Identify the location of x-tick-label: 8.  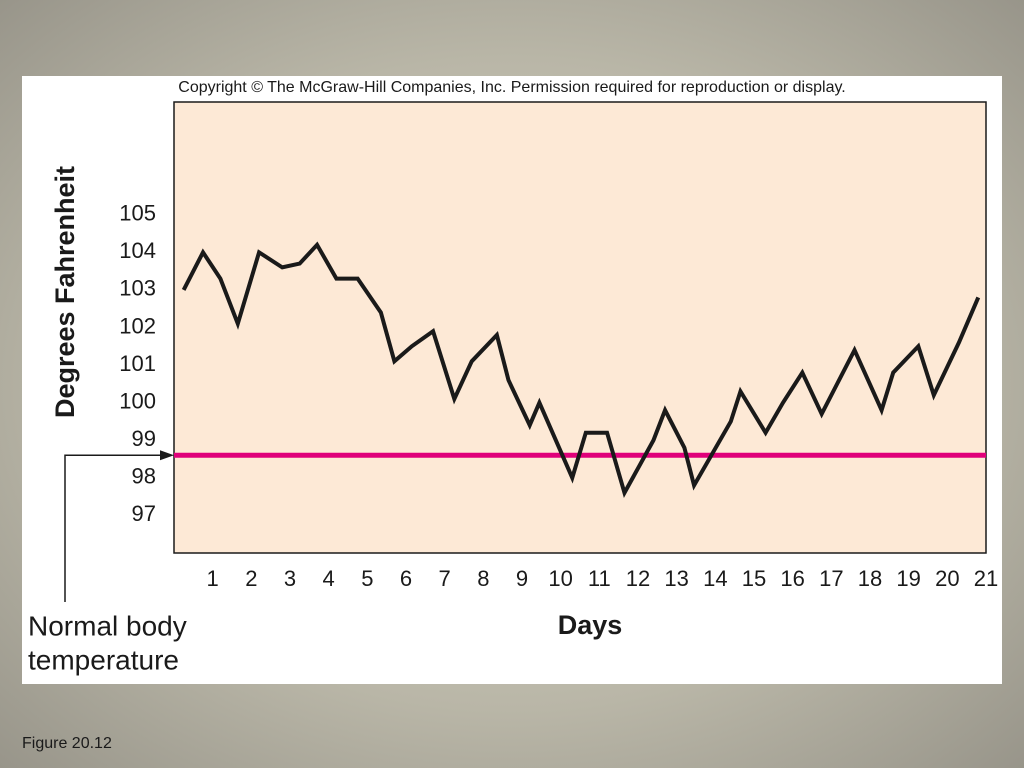
(483, 578).